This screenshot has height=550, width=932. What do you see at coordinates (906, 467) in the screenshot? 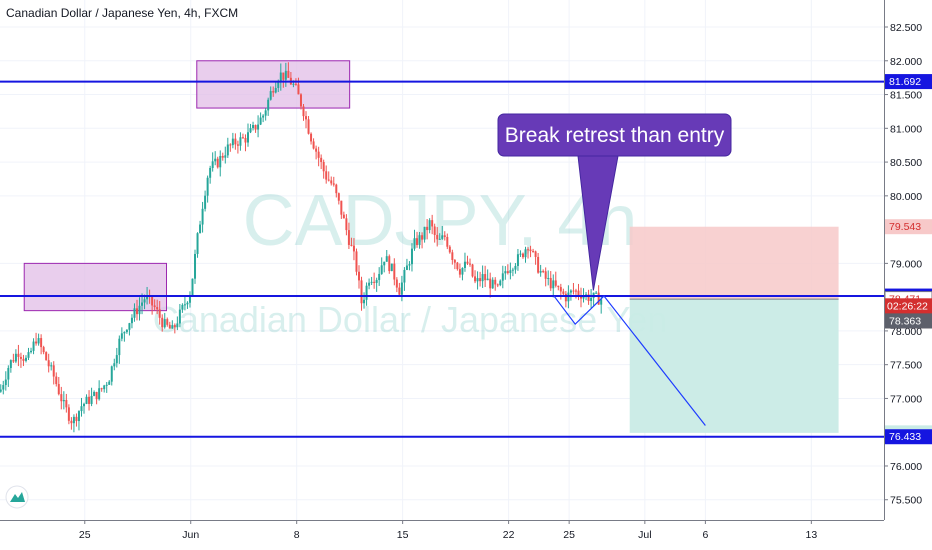
I see `price-tick-label: 76.000` at bounding box center [906, 467].